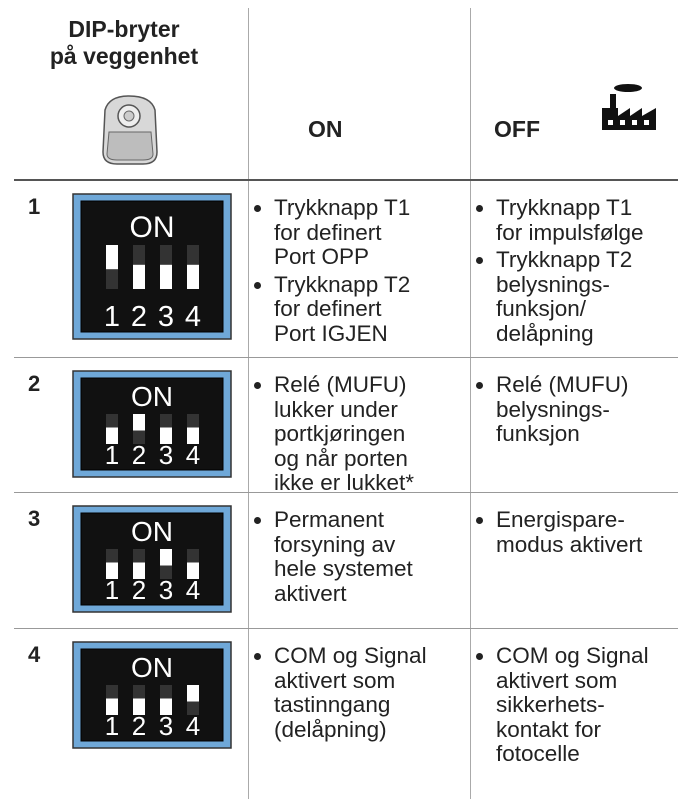 This screenshot has height=799, width=678. Describe the element at coordinates (344, 482) in the screenshot. I see `bullet-line: ikke er lukket*` at that location.